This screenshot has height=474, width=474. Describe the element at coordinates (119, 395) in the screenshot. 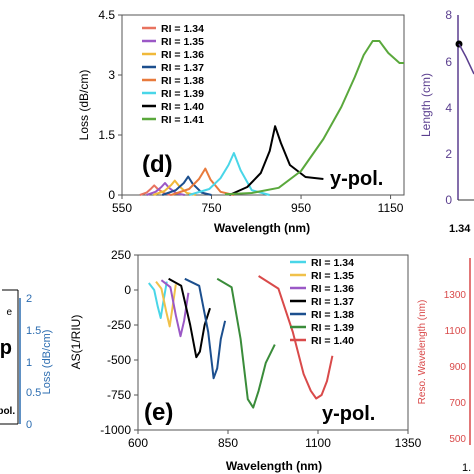

I see `y-tick-label: -750` at that location.